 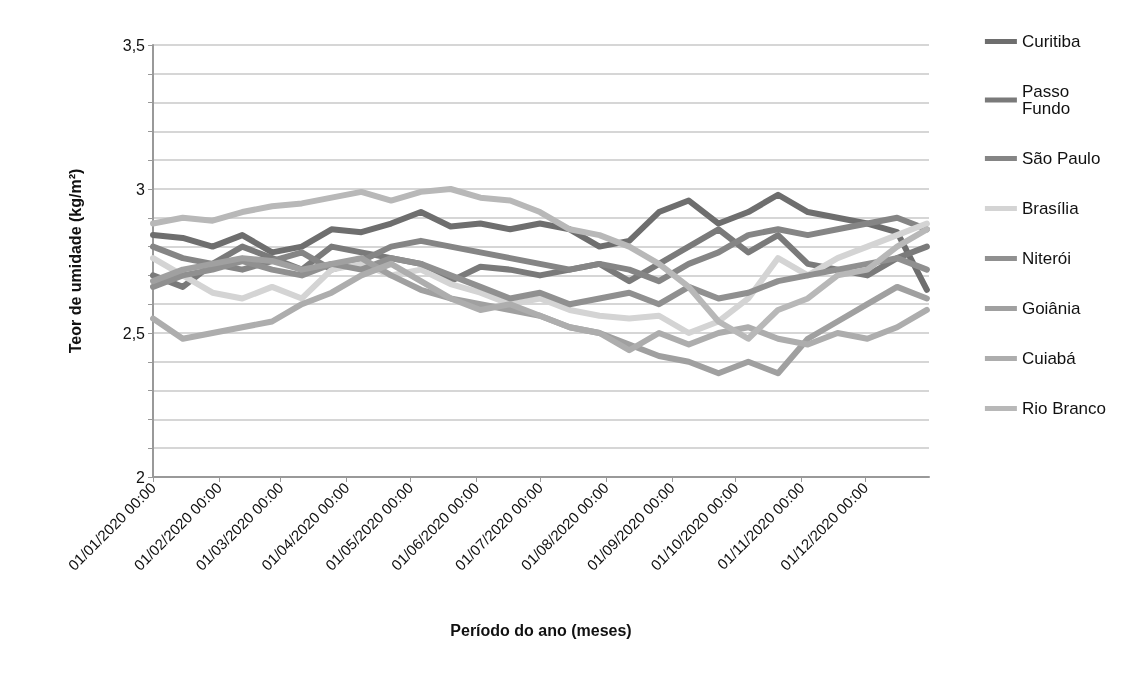 What do you see at coordinates (1064, 408) in the screenshot?
I see `legend-label: Rio Branco` at bounding box center [1064, 408].